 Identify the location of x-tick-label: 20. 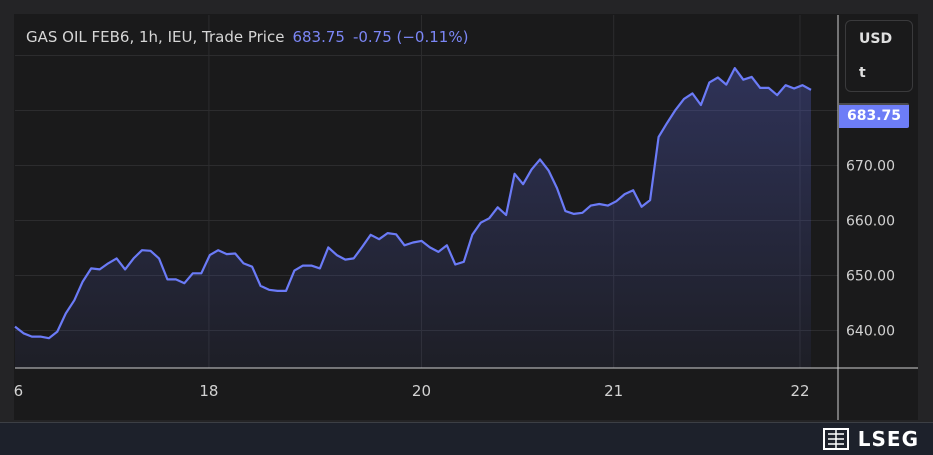
(421, 391).